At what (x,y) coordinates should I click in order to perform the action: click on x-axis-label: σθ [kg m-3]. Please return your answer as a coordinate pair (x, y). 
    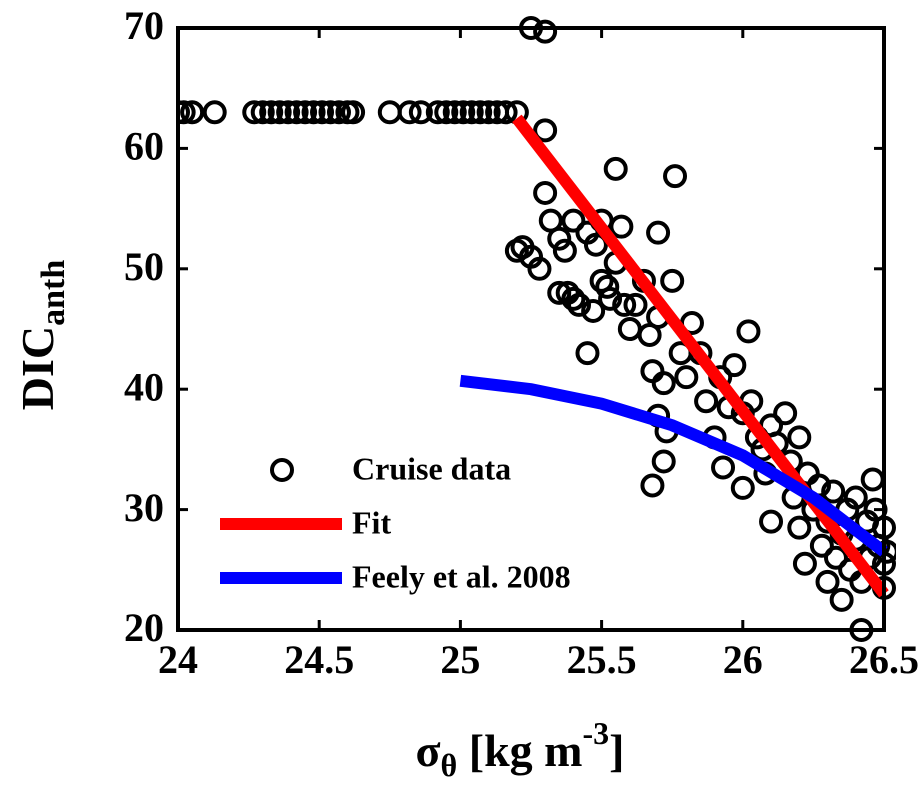
    Looking at the image, I should click on (520, 749).